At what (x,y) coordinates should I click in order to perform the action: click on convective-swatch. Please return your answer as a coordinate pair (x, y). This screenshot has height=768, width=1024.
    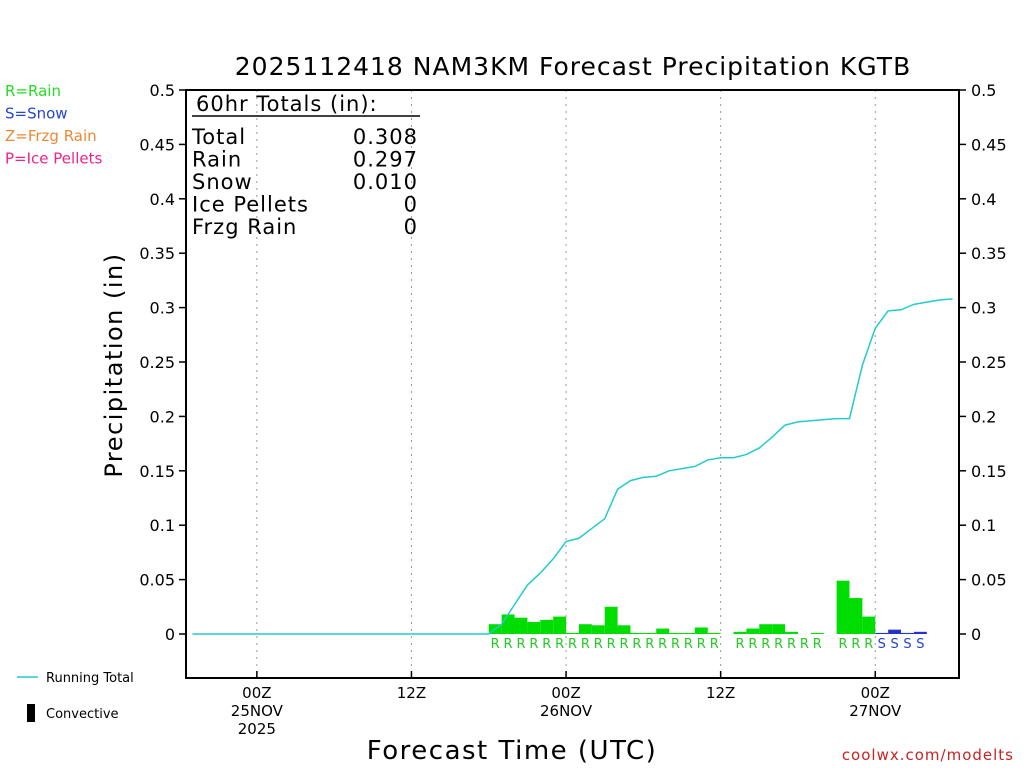
    Looking at the image, I should click on (31, 713).